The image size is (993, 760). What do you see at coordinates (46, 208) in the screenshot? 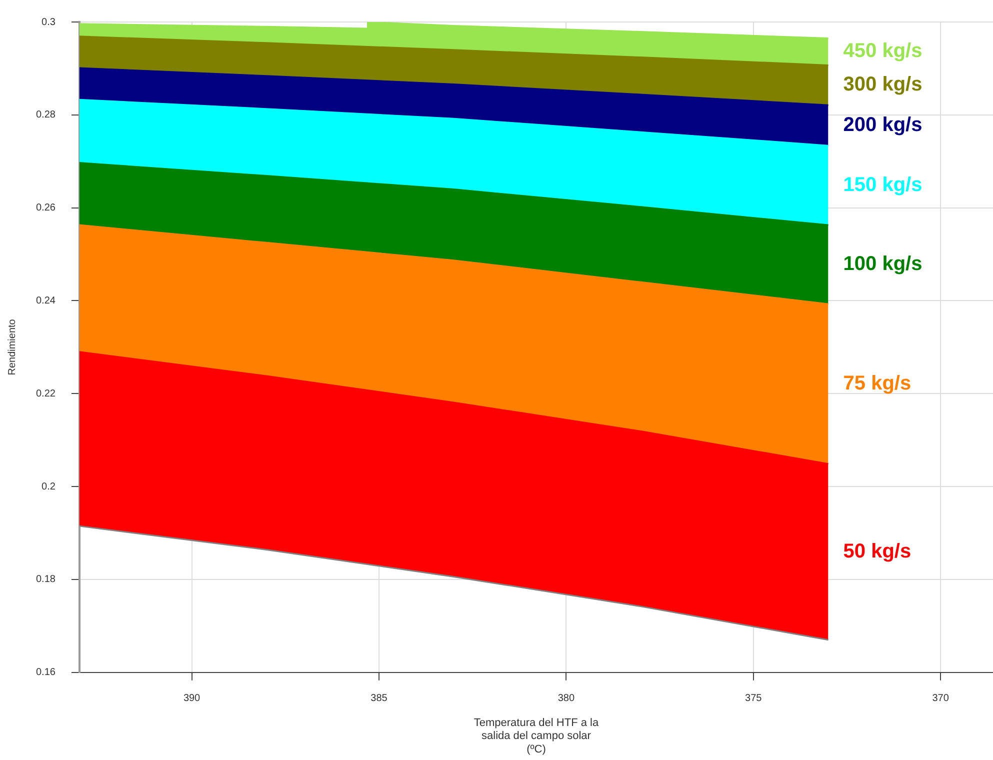
I see `y-tick-label: 0.26` at bounding box center [46, 208].